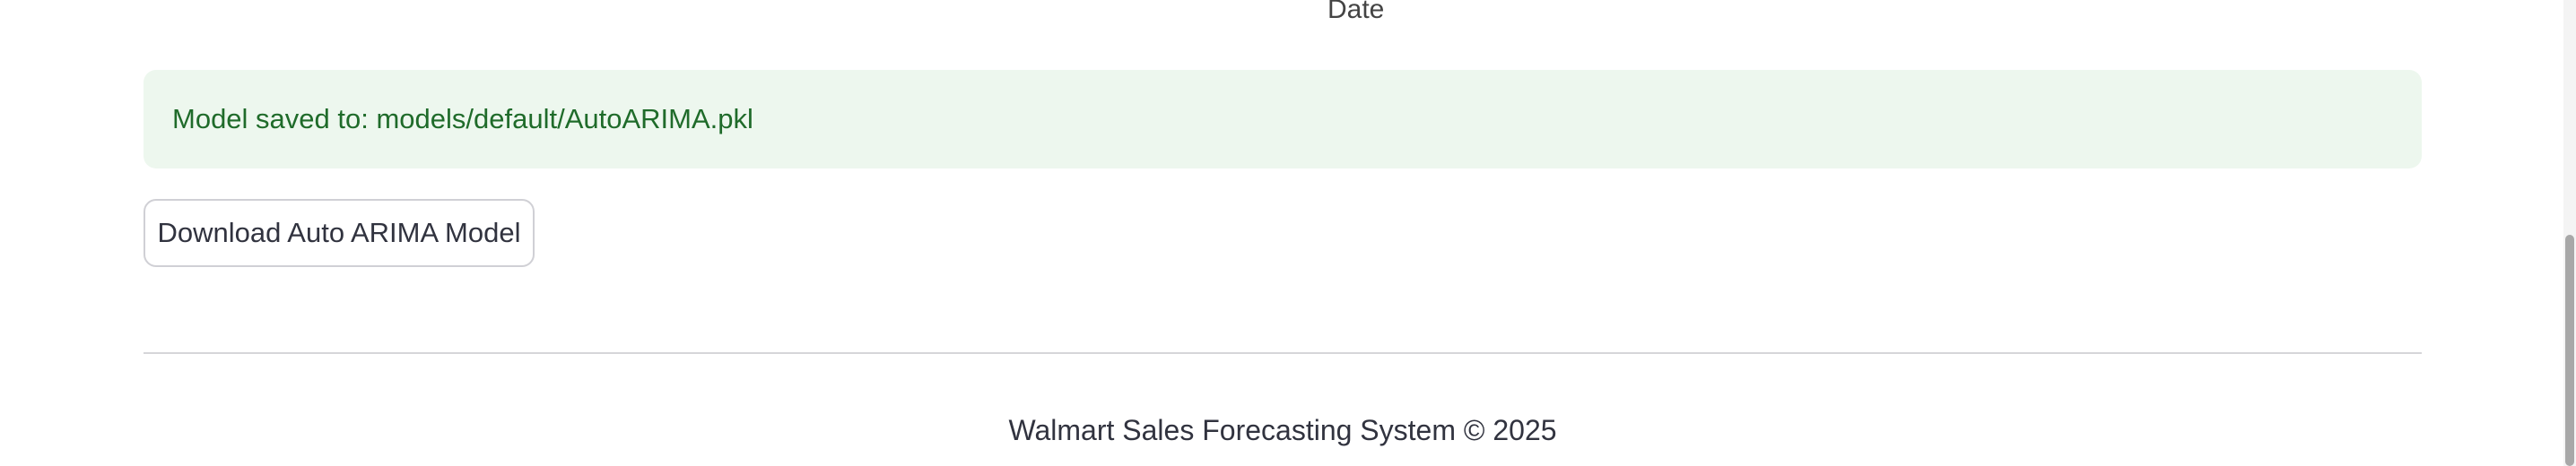 The width and height of the screenshot is (2576, 466). What do you see at coordinates (1282, 430) in the screenshot?
I see `footer-copyright: Walmart Sales Forecasting System © 2025` at bounding box center [1282, 430].